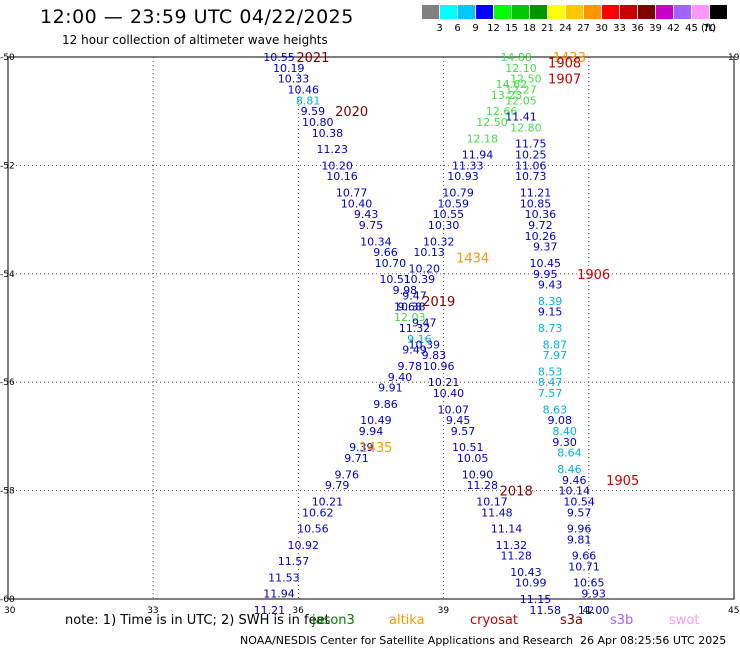 This screenshot has height=650, width=740. What do you see at coordinates (197, 17) in the screenshot?
I see `map-title: 12:00 — 23:59 UTC 04/22/2025` at bounding box center [197, 17].